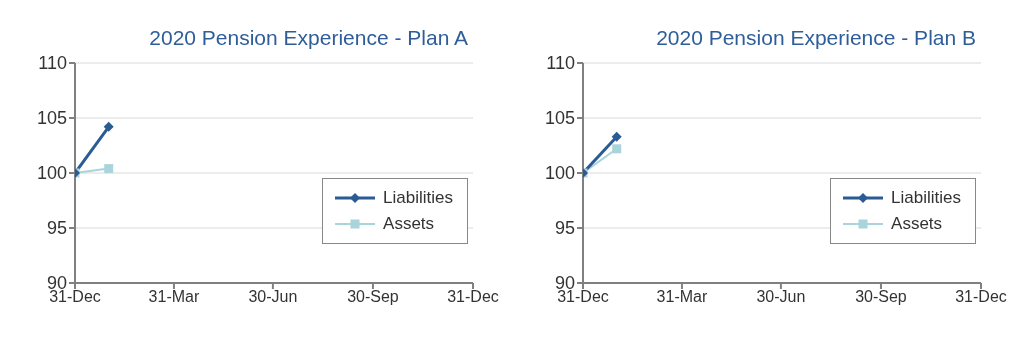  What do you see at coordinates (308, 38) in the screenshot?
I see `chart-title: 2020 Pension Experience - Plan A` at bounding box center [308, 38].